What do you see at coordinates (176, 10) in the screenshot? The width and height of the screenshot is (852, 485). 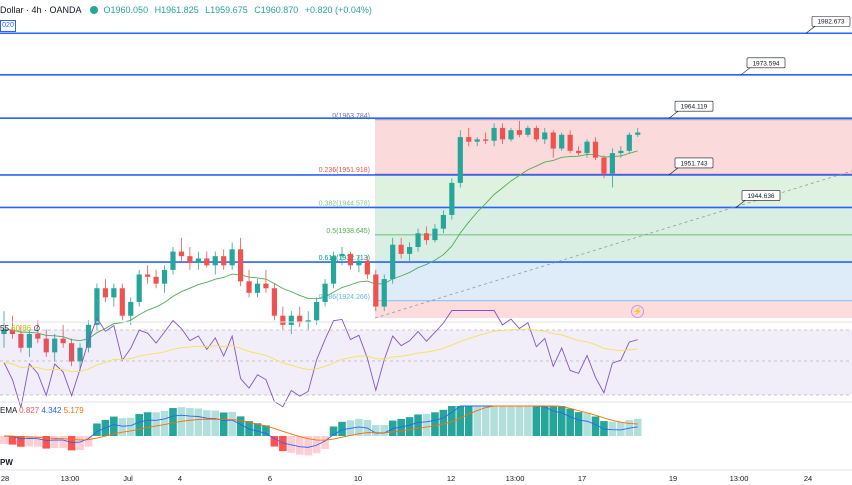 I see `high-value: H1961.825` at bounding box center [176, 10].